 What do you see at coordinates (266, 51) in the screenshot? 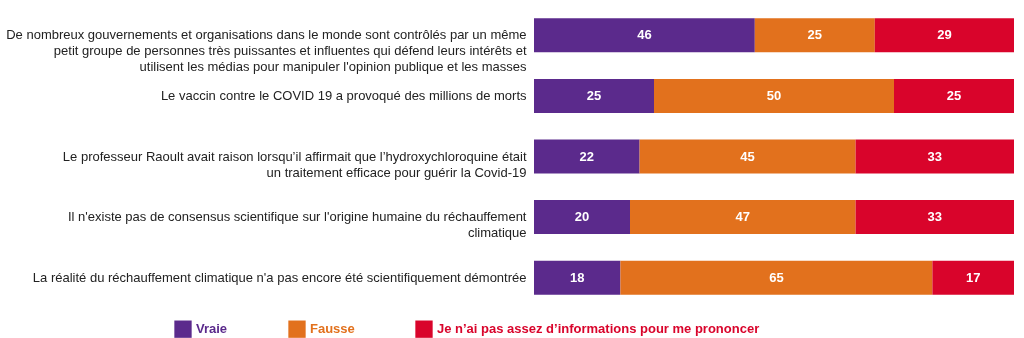
I see `y-tick-label: De nombreux gouvernements et organisations dans le monde sont contrôlés par un même petit groupe de personnes très puissantes et influentes qui défend leurs intérêts et utilisent les médias pour manipuler l'opinion publique et les masses` at bounding box center [266, 51].